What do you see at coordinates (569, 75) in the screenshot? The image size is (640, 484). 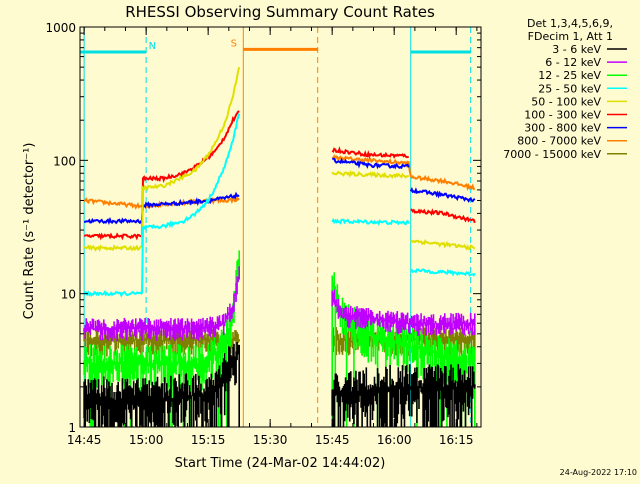 I see `legend-entry-label: 12 - 25 keV` at bounding box center [569, 75].